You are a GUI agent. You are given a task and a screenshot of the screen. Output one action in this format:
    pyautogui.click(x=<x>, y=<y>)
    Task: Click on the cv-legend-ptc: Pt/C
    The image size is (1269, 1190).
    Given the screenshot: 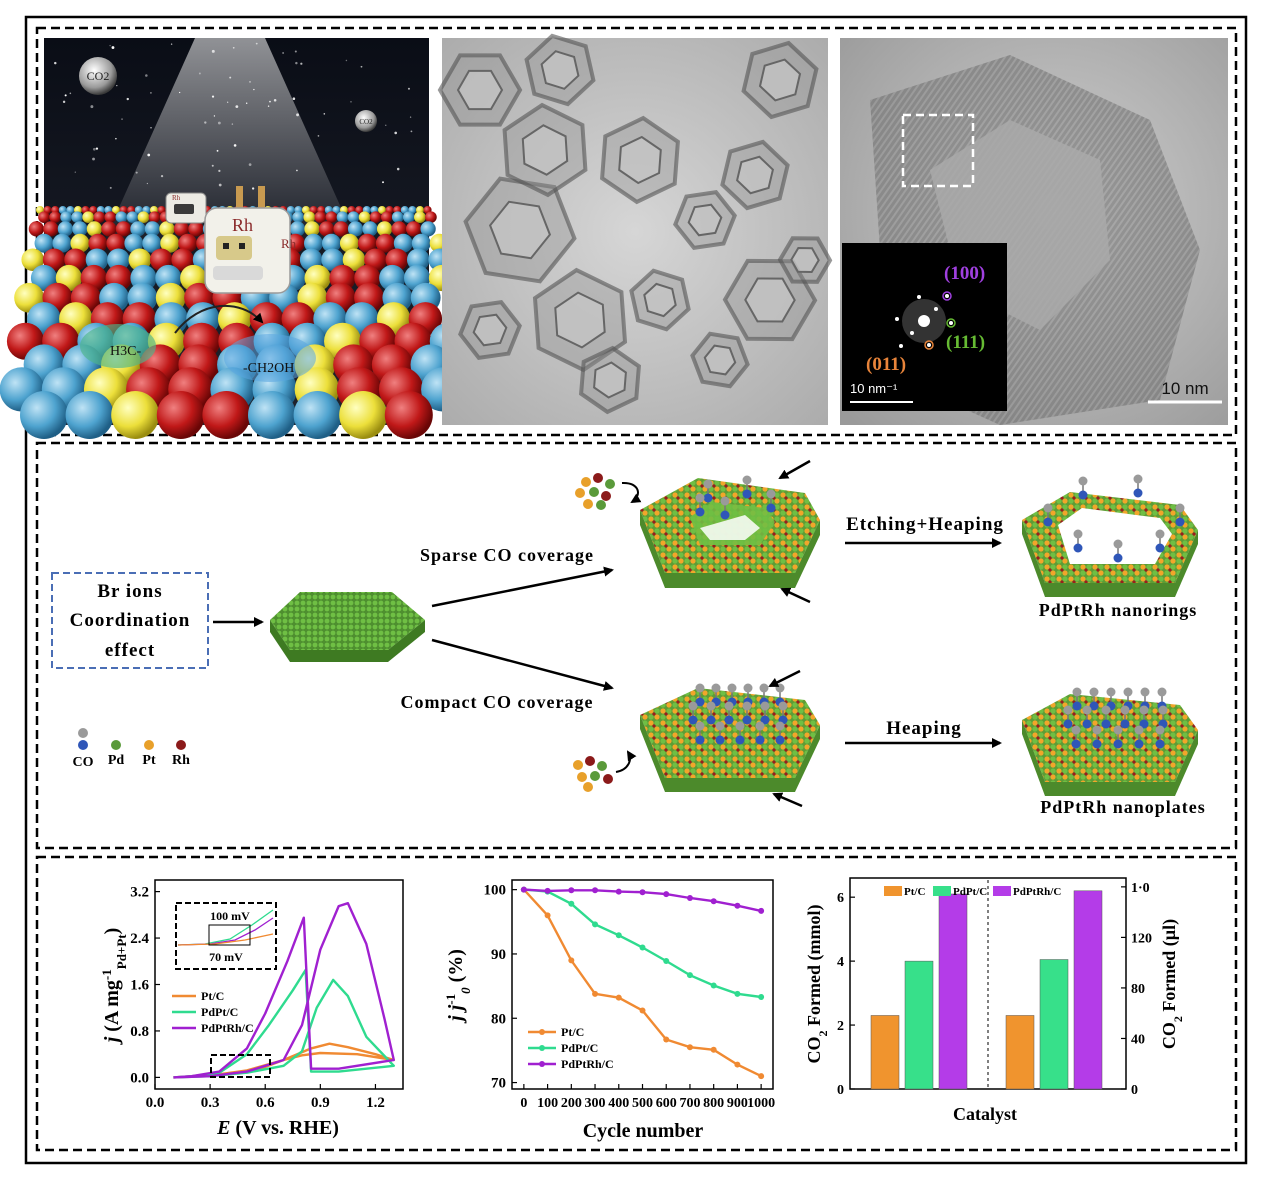 What is the action you would take?
    pyautogui.click(x=212, y=996)
    